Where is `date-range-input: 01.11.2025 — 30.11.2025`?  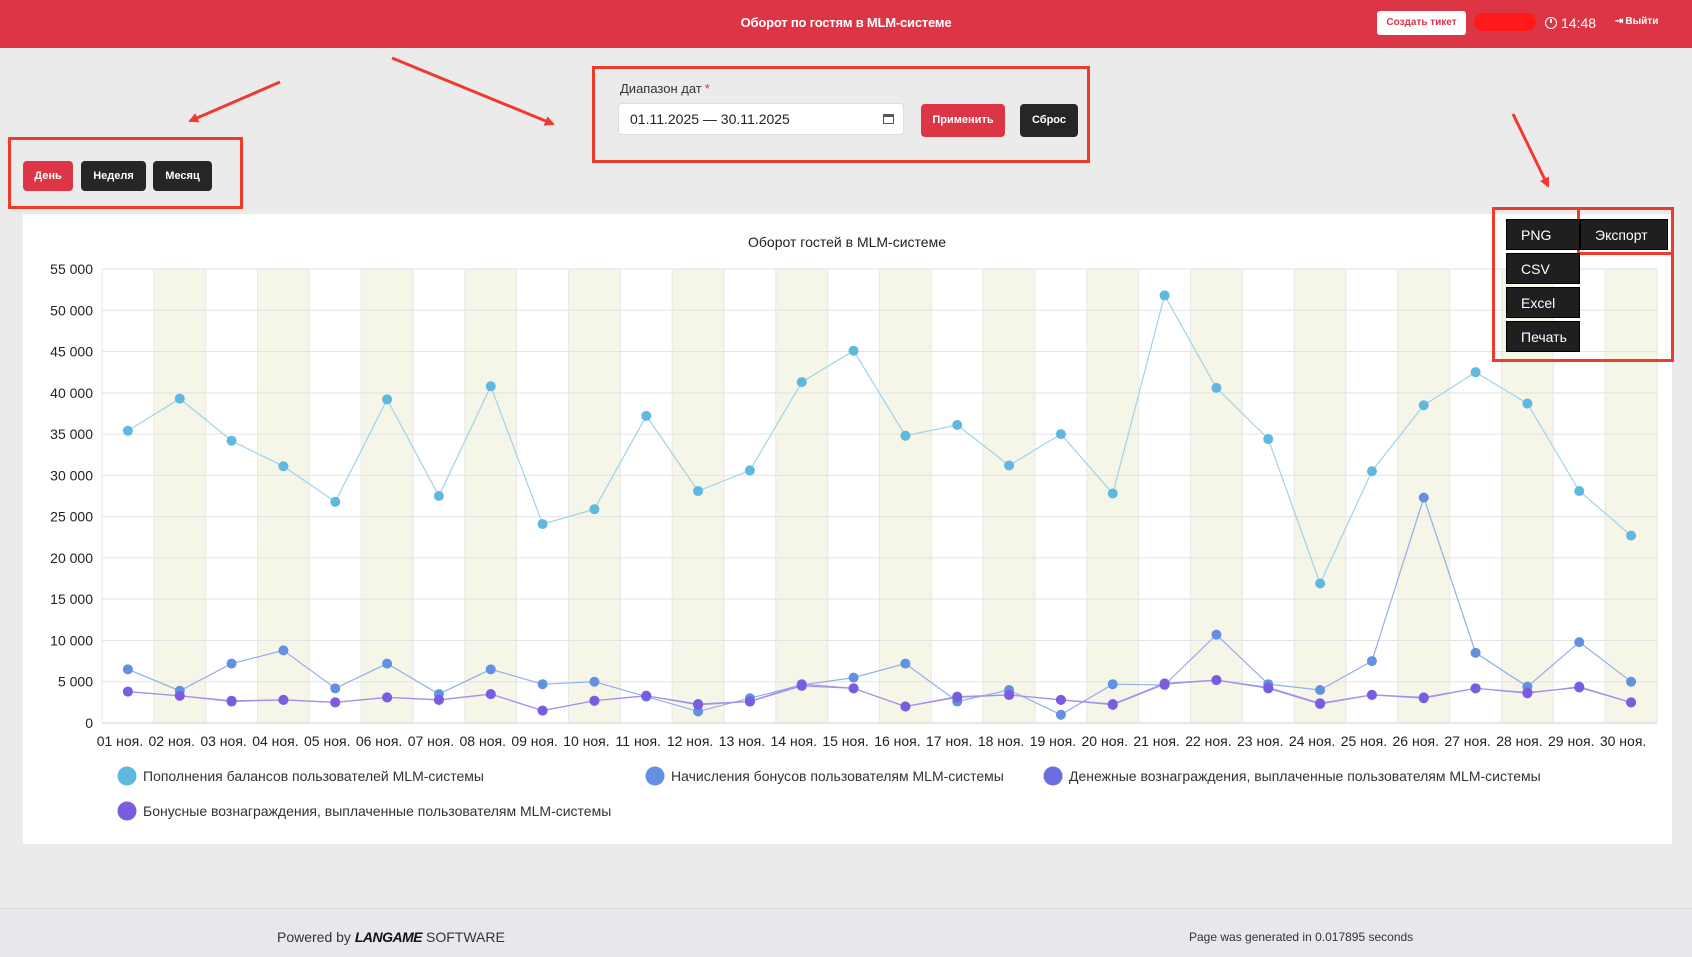
date-range-input: 01.11.2025 — 30.11.2025 is located at coordinates (761, 119).